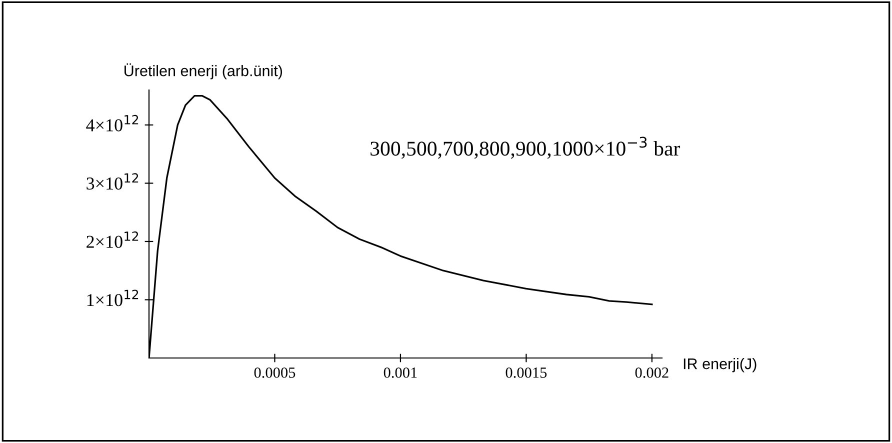 The height and width of the screenshot is (443, 892). What do you see at coordinates (112, 123) in the screenshot?
I see `y-tick-label: 4×10$^{12}$` at bounding box center [112, 123].